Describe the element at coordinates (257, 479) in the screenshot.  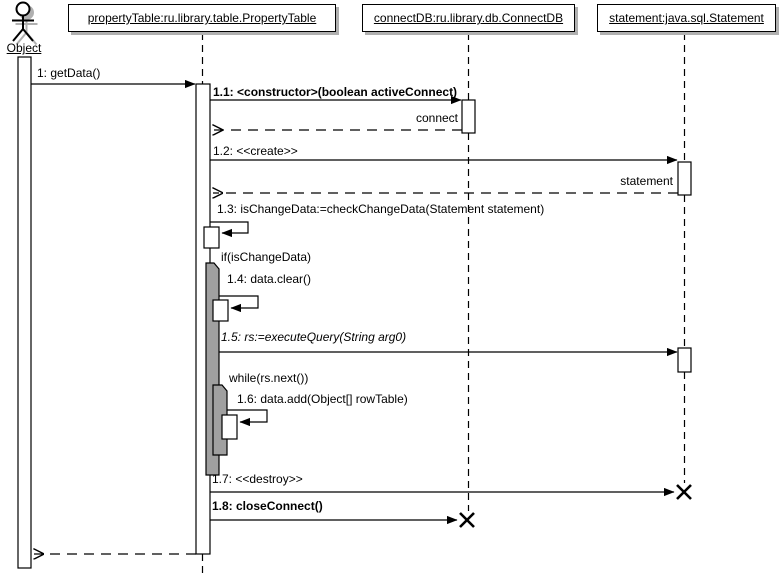
I see `message-label-1-7: 1.7: <<destroy>>` at that location.